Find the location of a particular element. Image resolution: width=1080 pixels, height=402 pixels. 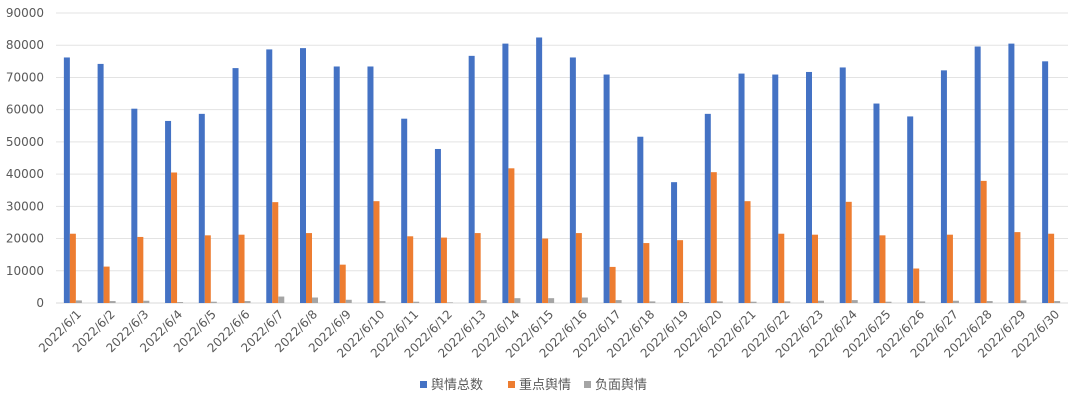

legend: 舆情总数 重点舆情 负面舆情 is located at coordinates (533, 385).